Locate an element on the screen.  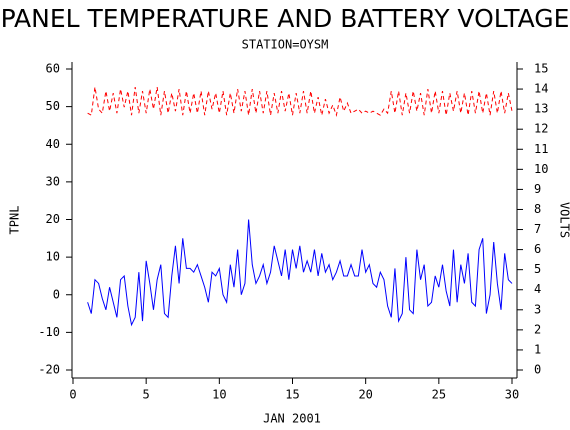
y2-tick-label: 5 is located at coordinates (537, 269).